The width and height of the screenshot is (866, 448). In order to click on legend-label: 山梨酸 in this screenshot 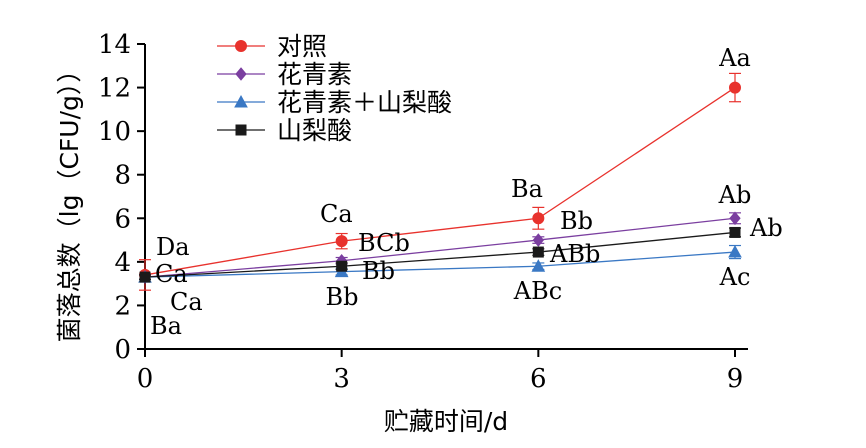, I will do `click(314, 130)`.